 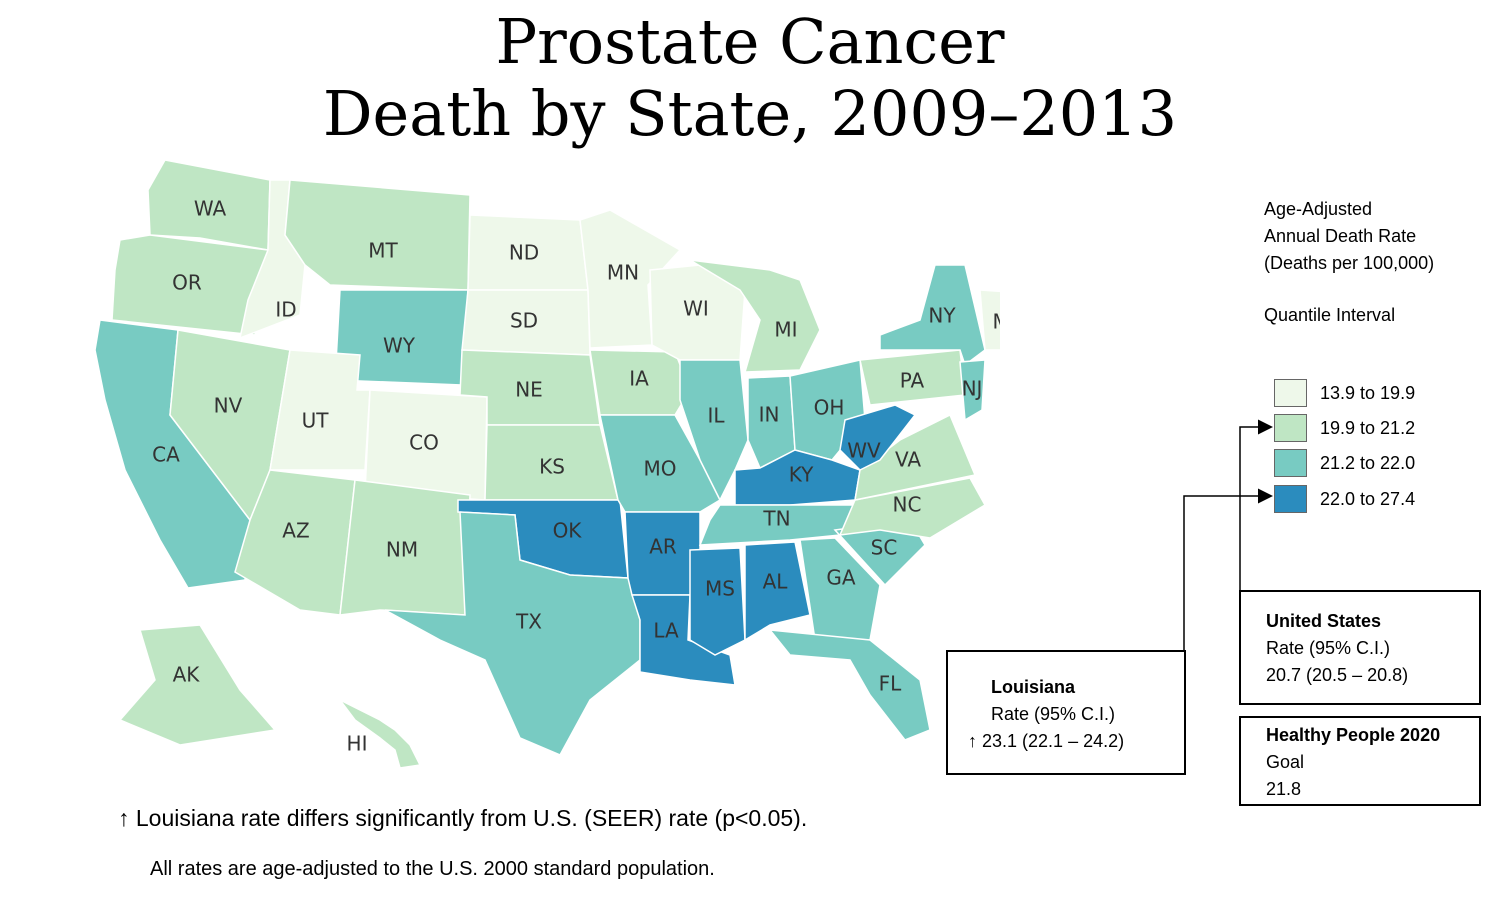 What do you see at coordinates (716, 416) in the screenshot?
I see `state-label-il: IL` at bounding box center [716, 416].